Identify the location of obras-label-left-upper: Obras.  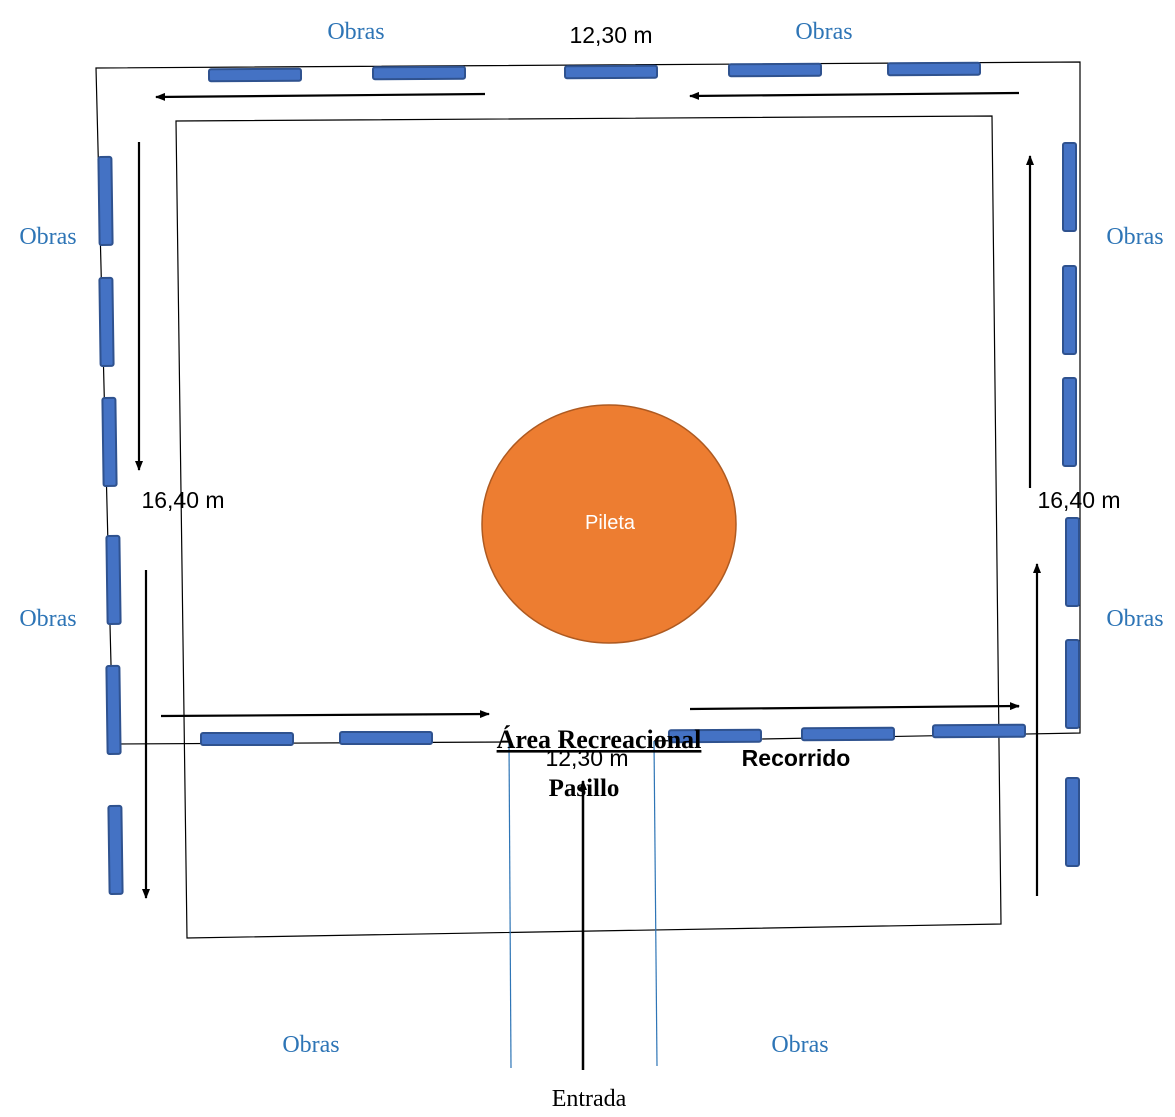
(47, 237).